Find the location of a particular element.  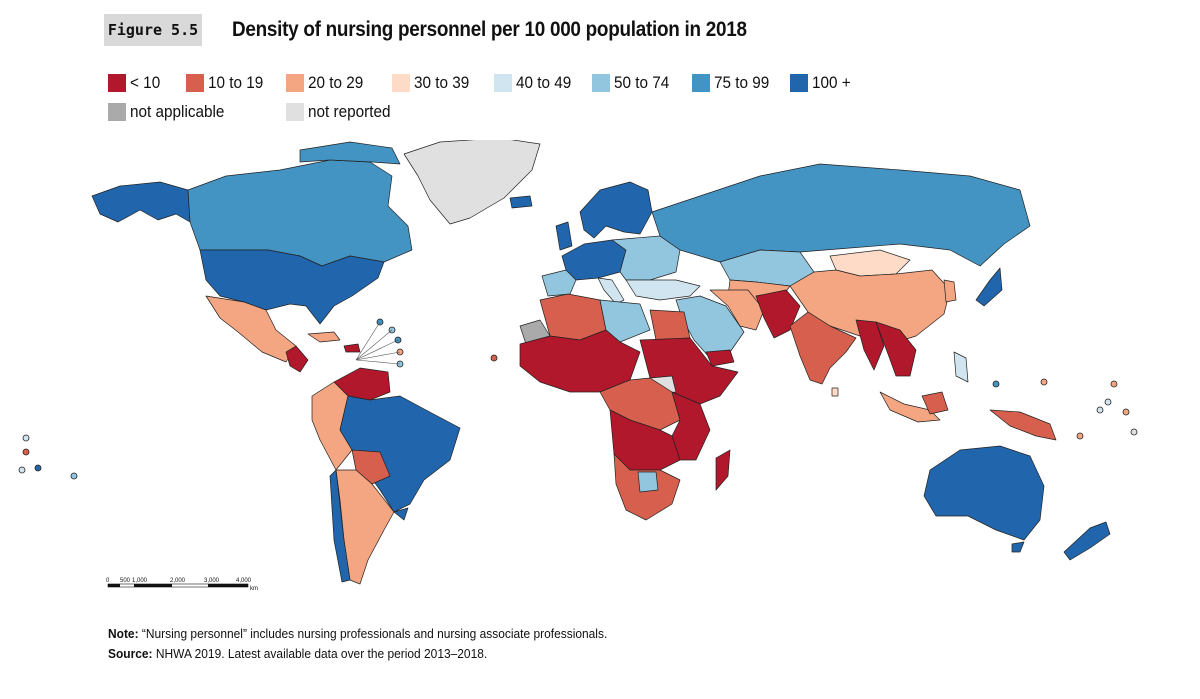

legend-item-50-74: 50 to 74 is located at coordinates (633, 83).